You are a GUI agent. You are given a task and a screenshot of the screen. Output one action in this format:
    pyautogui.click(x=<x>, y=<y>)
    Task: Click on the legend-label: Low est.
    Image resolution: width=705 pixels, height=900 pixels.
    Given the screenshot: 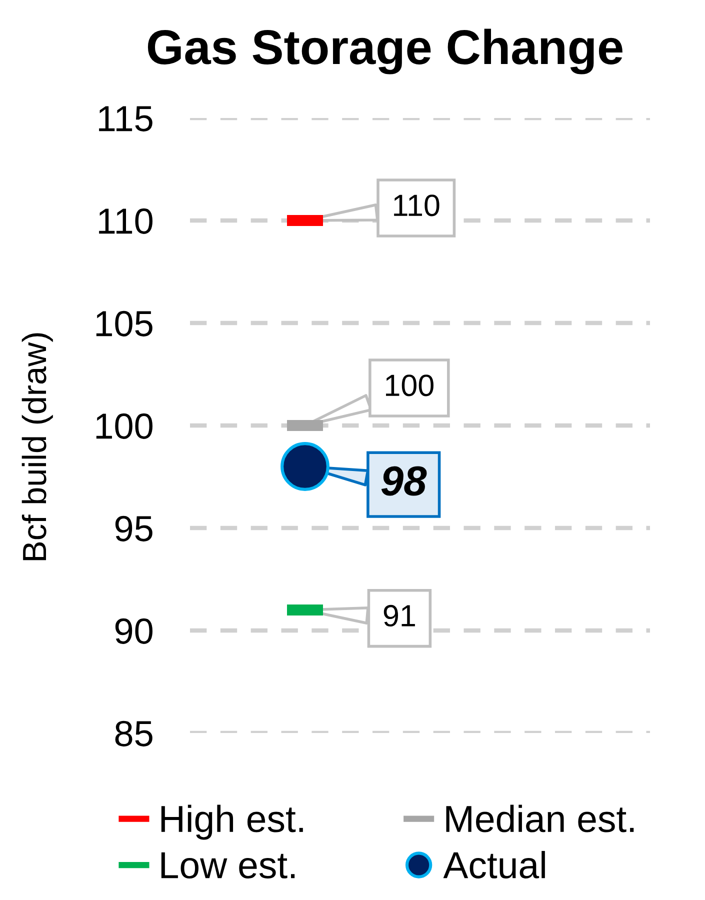 What is the action you would take?
    pyautogui.click(x=228, y=865)
    